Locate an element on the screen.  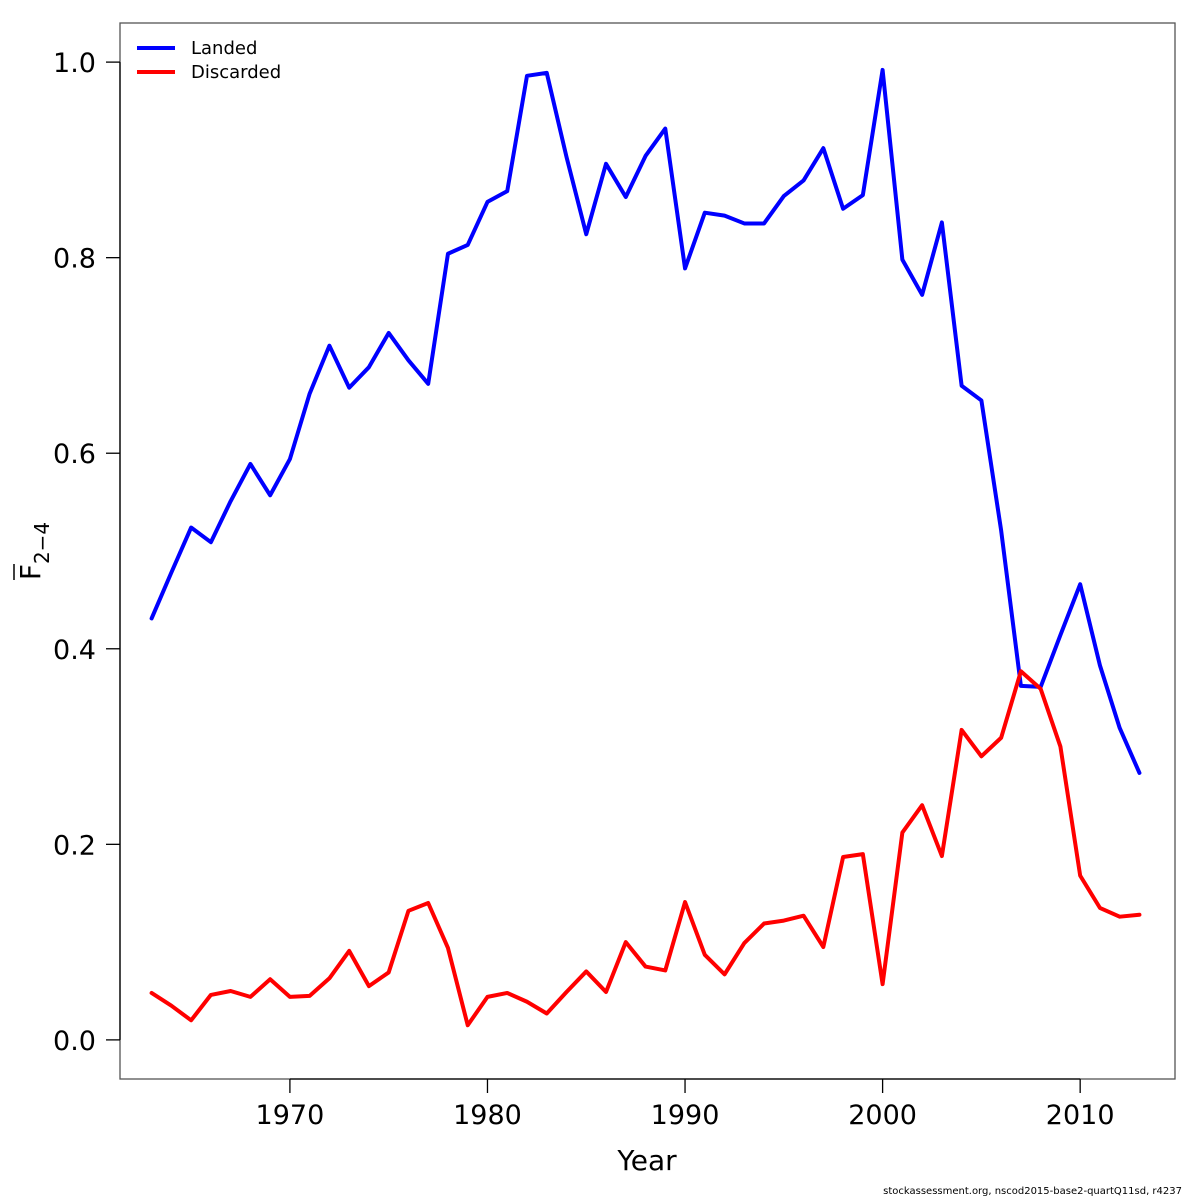
y-tick-label: 1.0 is located at coordinates (74, 63).